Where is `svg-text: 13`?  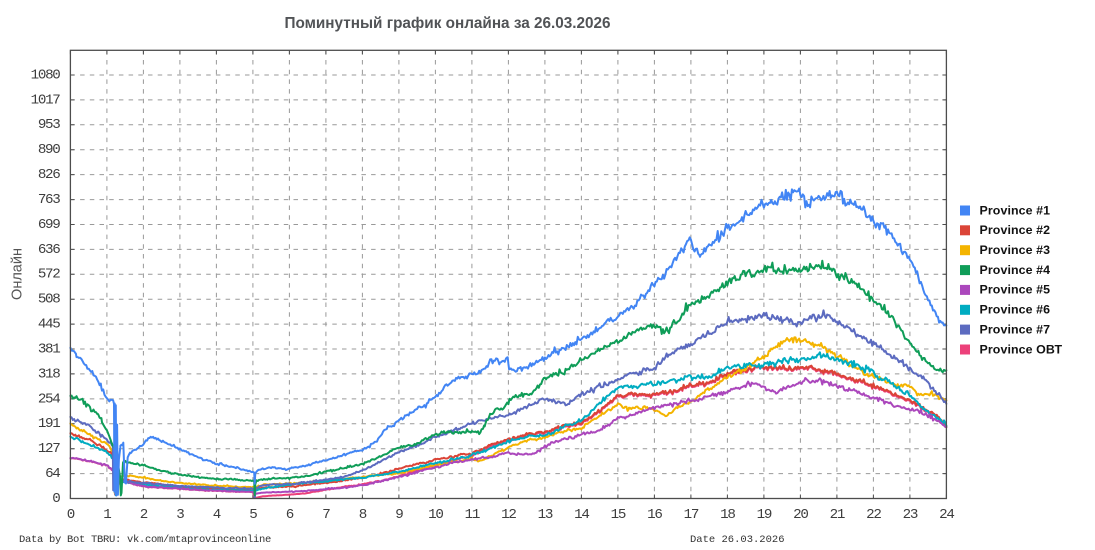
svg-text: 13 is located at coordinates (545, 515).